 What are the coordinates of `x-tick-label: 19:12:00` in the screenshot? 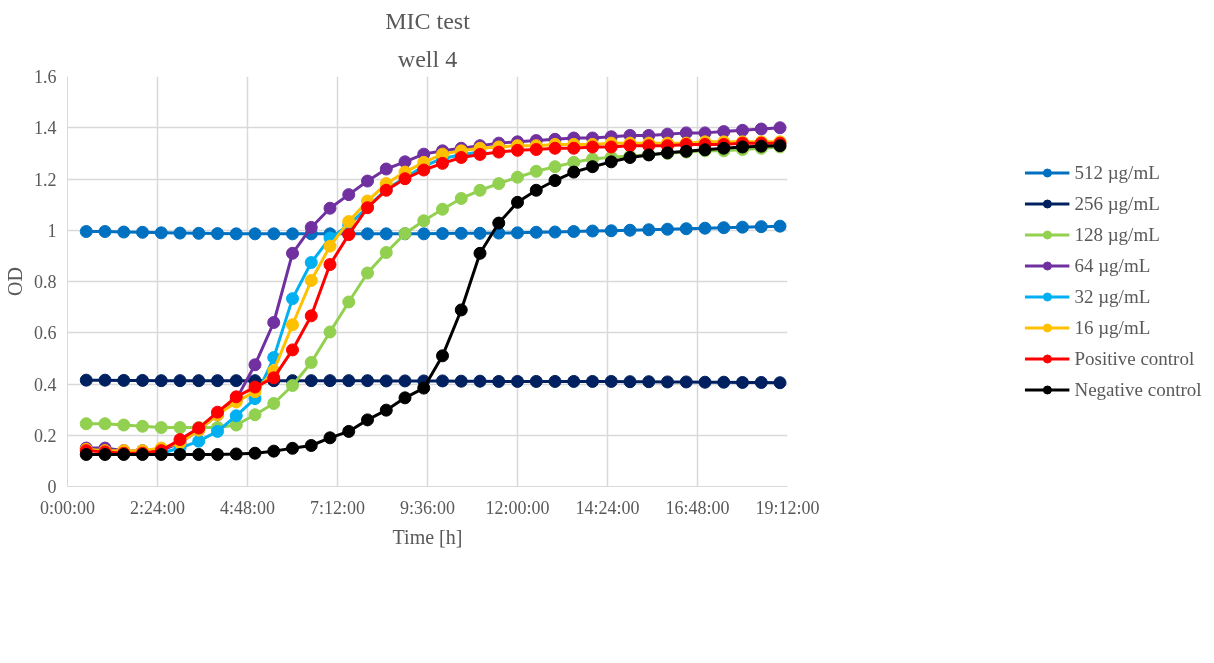 It's located at (787, 507).